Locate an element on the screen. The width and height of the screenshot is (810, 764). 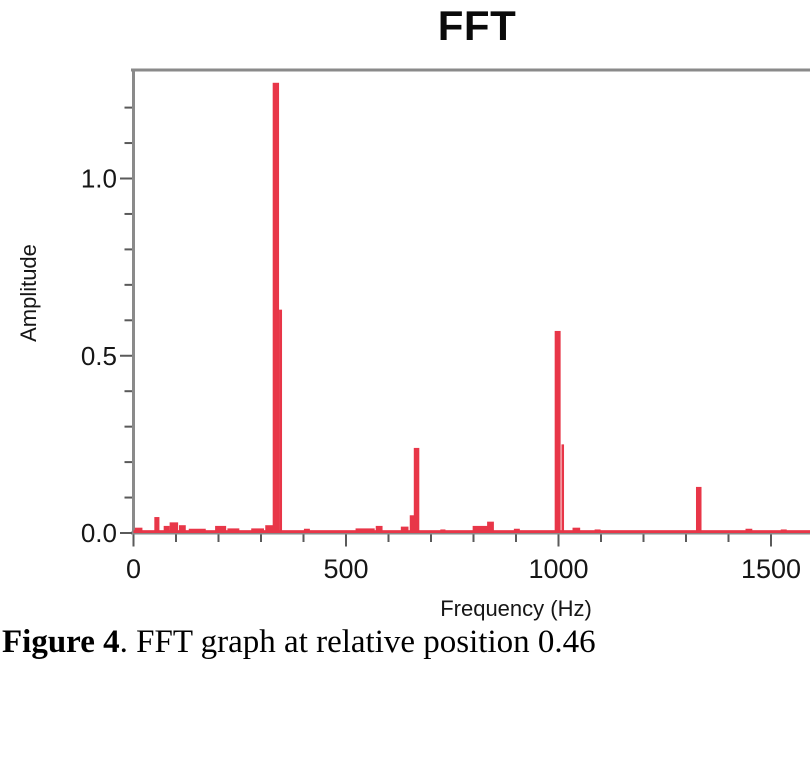
figure-caption-text: . FFT graph at relative position 0.46 is located at coordinates (357, 642).